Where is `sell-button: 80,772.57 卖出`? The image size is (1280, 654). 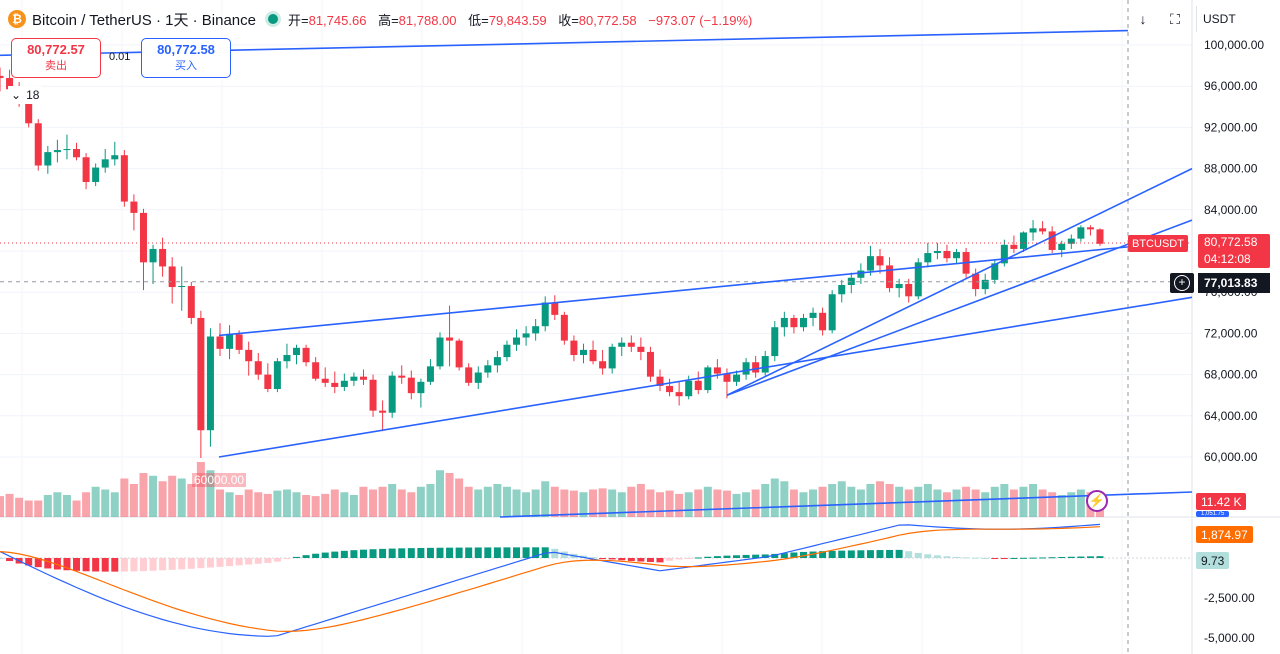 sell-button: 80,772.57 卖出 is located at coordinates (56, 58).